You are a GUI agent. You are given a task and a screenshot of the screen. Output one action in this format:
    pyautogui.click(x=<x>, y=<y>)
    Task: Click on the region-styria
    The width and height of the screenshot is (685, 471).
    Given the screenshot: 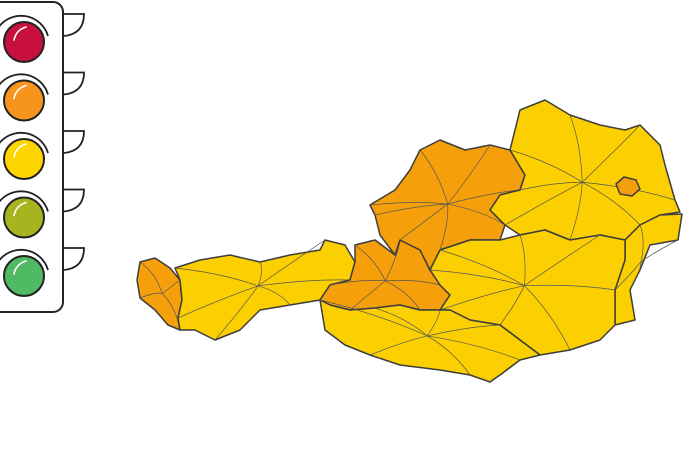 What is the action you would take?
    pyautogui.click(x=527, y=292)
    